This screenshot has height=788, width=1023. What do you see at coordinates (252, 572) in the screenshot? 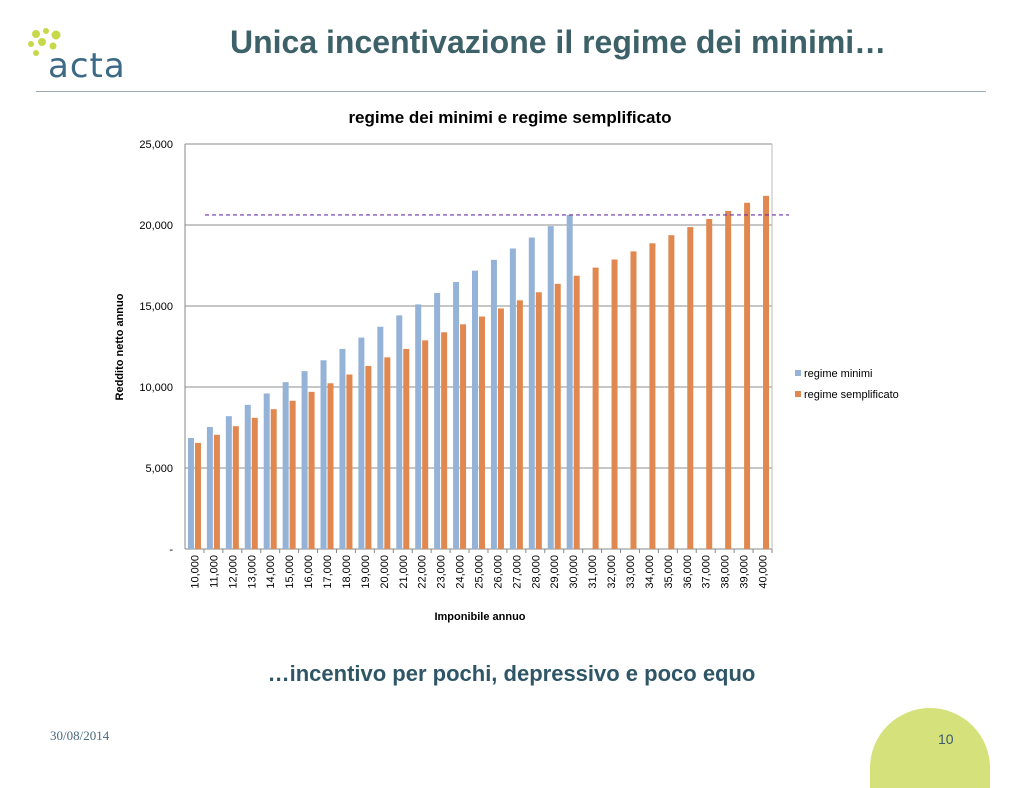
I see `x-tick-label: 13,000` at bounding box center [252, 572].